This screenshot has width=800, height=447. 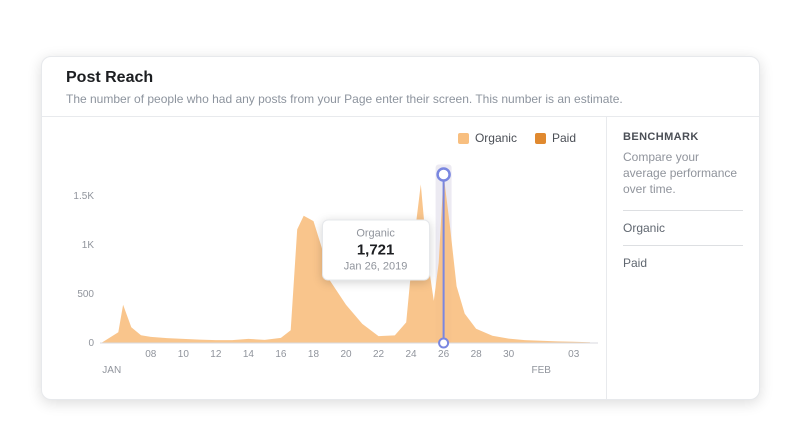 I want to click on svg-text: 14, so click(x=249, y=354).